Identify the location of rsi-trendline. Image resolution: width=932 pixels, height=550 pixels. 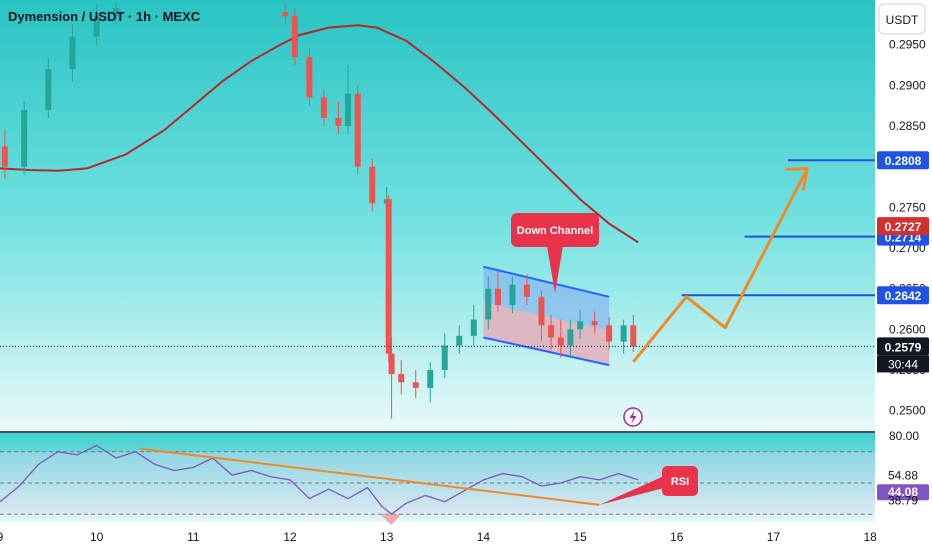
(370, 476).